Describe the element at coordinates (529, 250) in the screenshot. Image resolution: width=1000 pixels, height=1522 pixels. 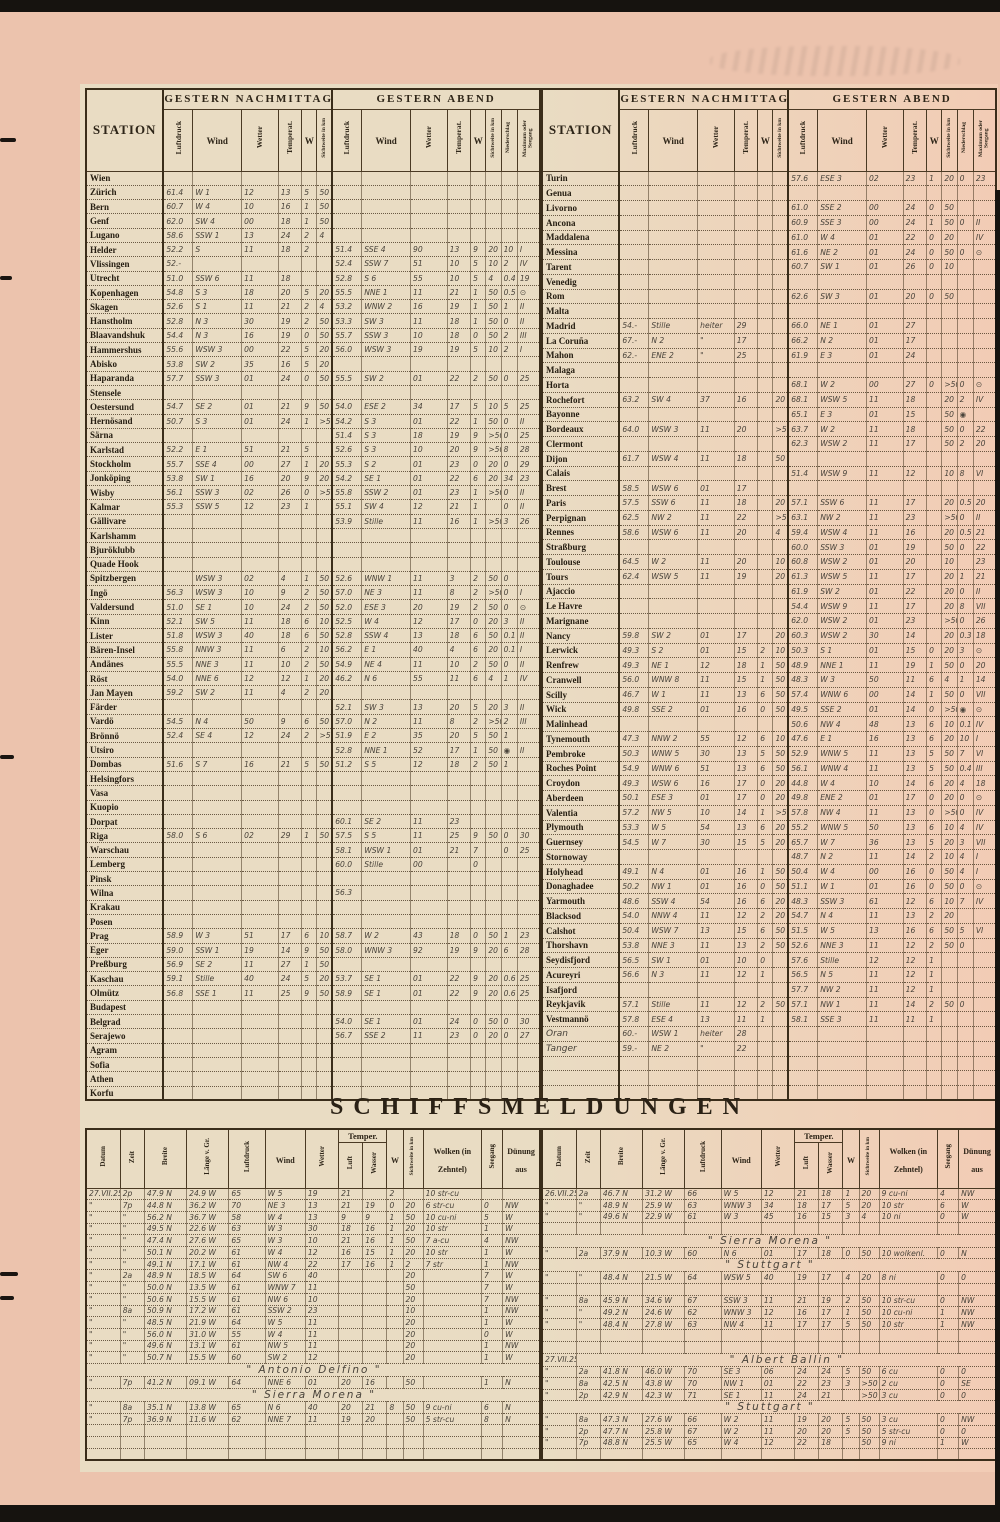
I see `value-cell: I` at that location.